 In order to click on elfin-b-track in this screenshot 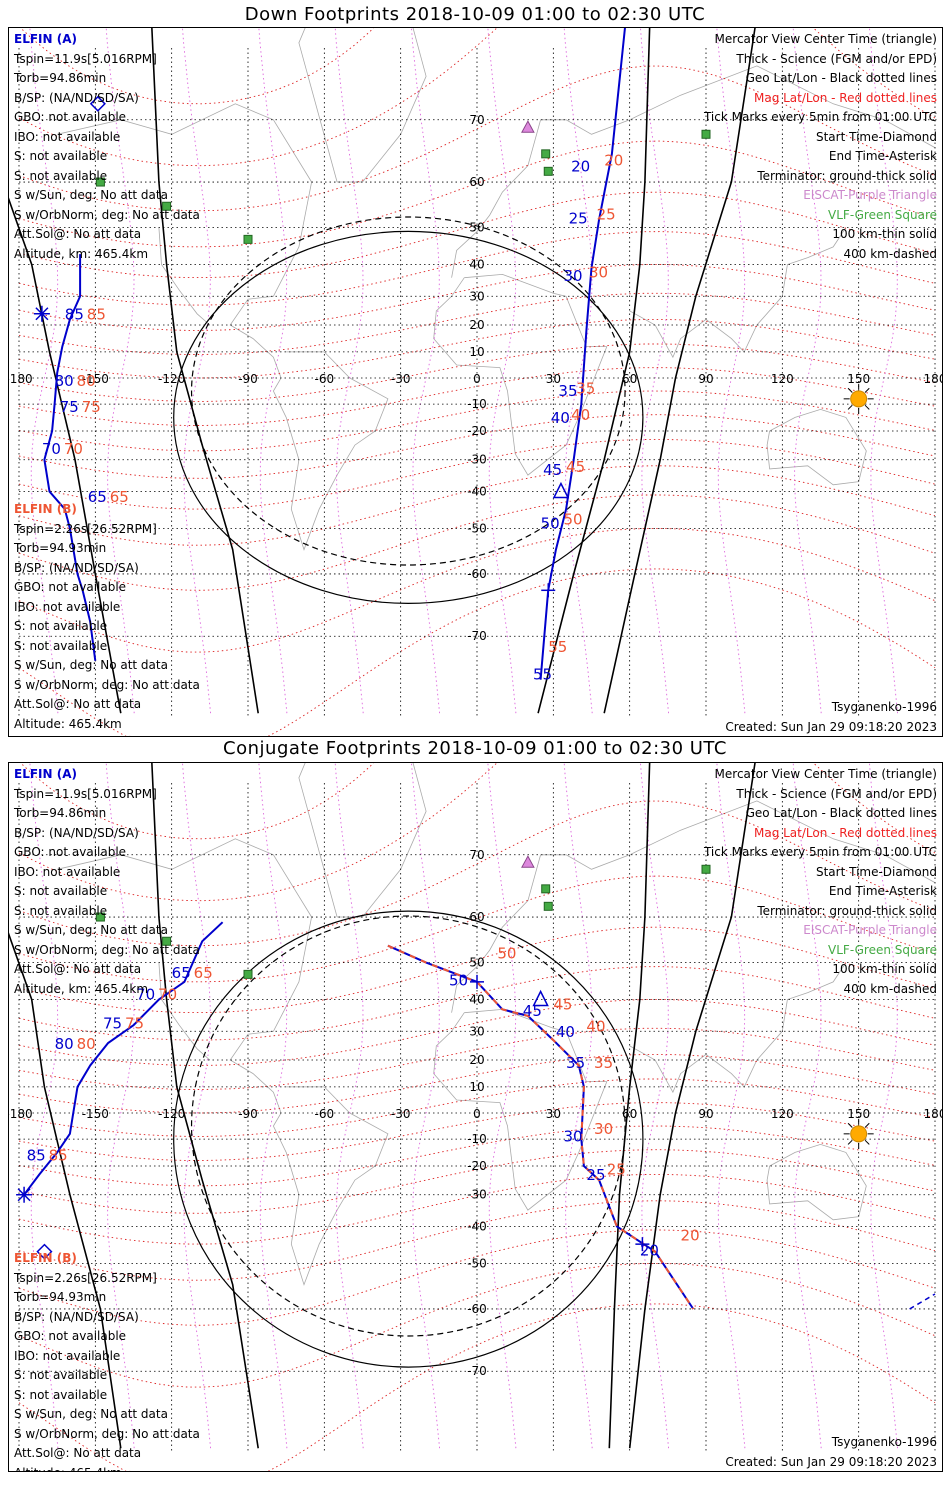, I will do `click(541, 1127)`.